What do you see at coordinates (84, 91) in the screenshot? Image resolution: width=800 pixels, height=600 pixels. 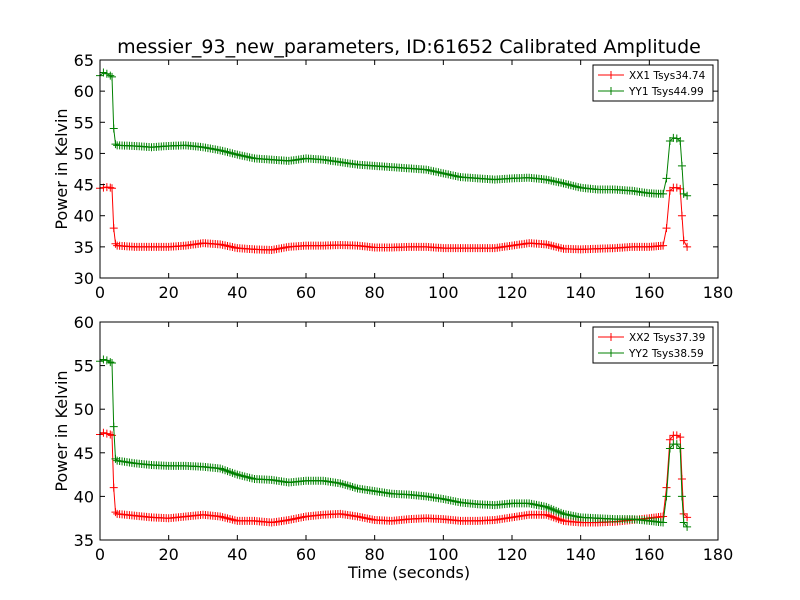 I see `y-tick-label: 60` at bounding box center [84, 91].